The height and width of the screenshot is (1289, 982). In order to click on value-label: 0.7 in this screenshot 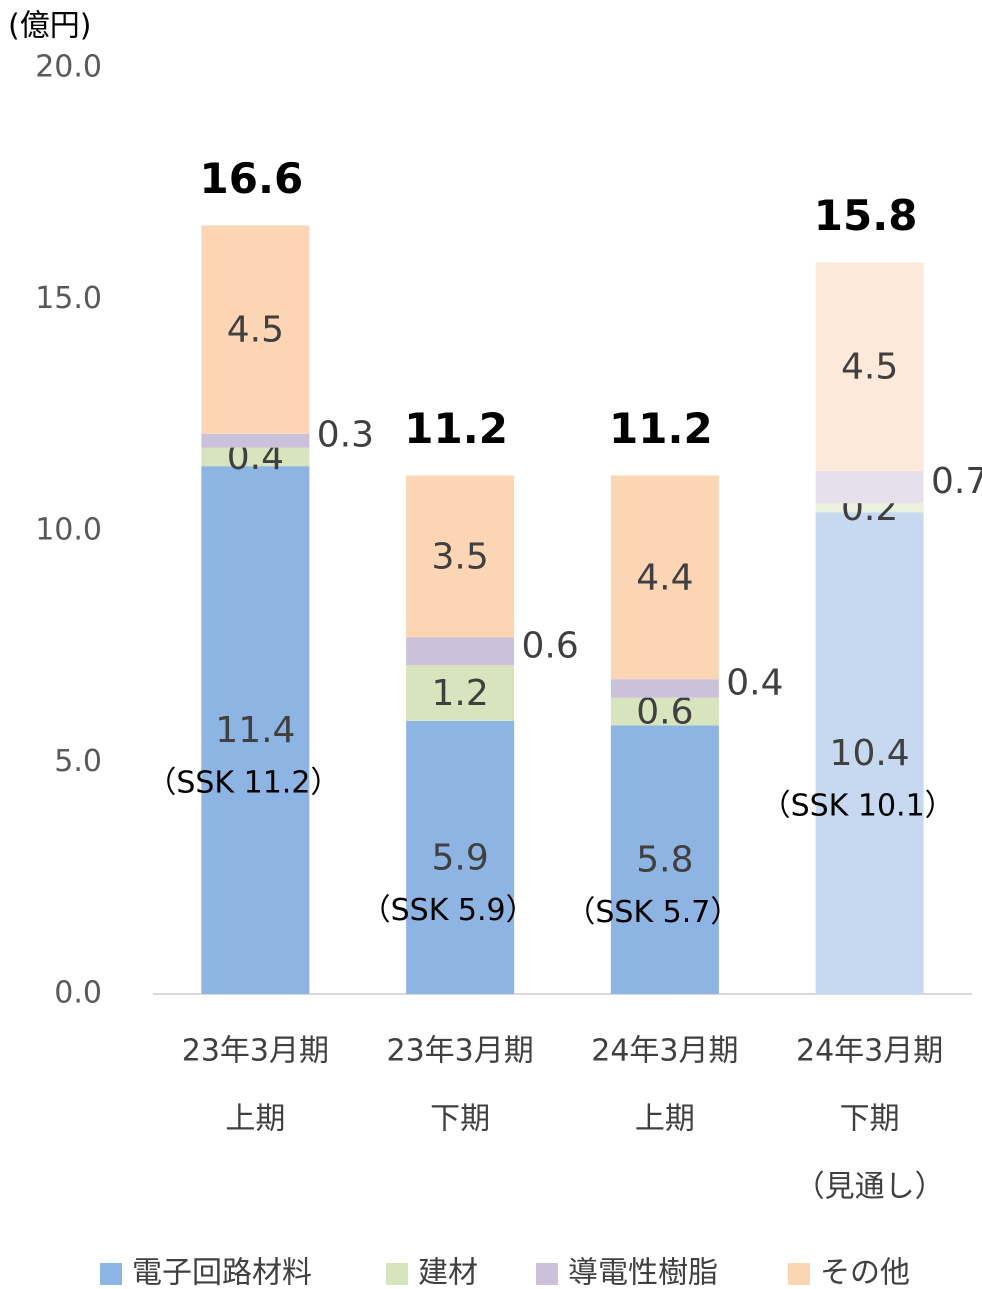, I will do `click(956, 481)`.